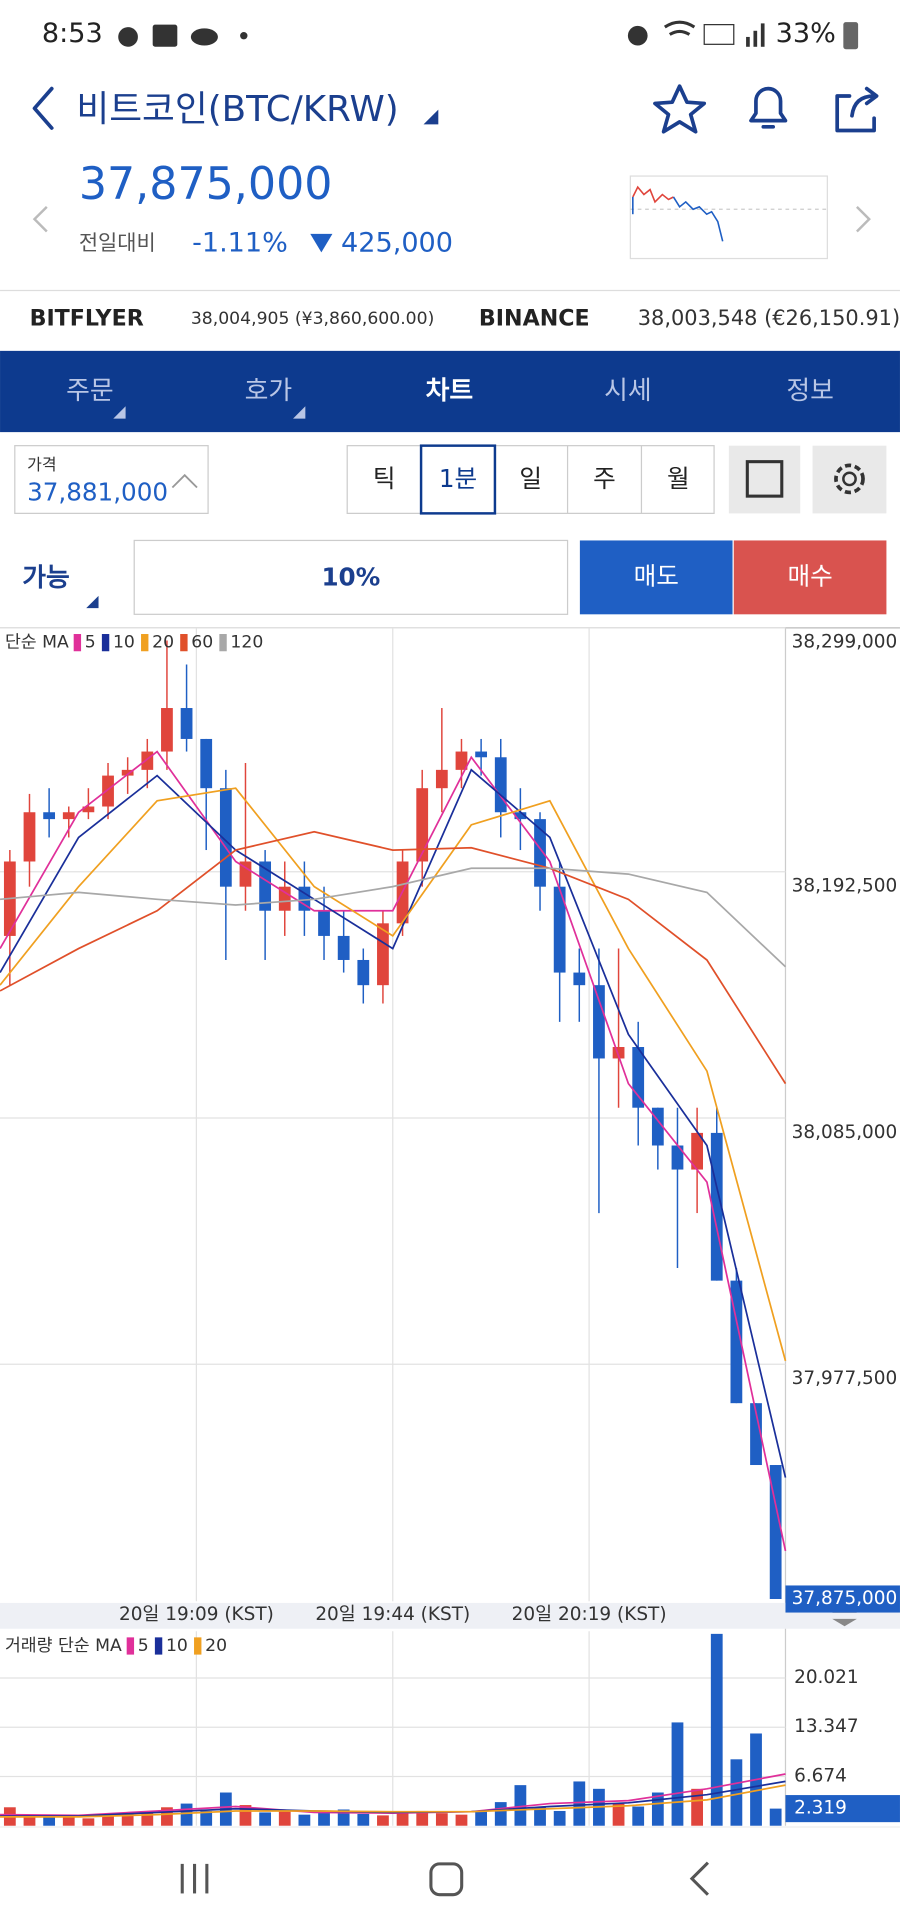 This screenshot has width=900, height=1930. I want to click on alarm-button, so click(768, 107).